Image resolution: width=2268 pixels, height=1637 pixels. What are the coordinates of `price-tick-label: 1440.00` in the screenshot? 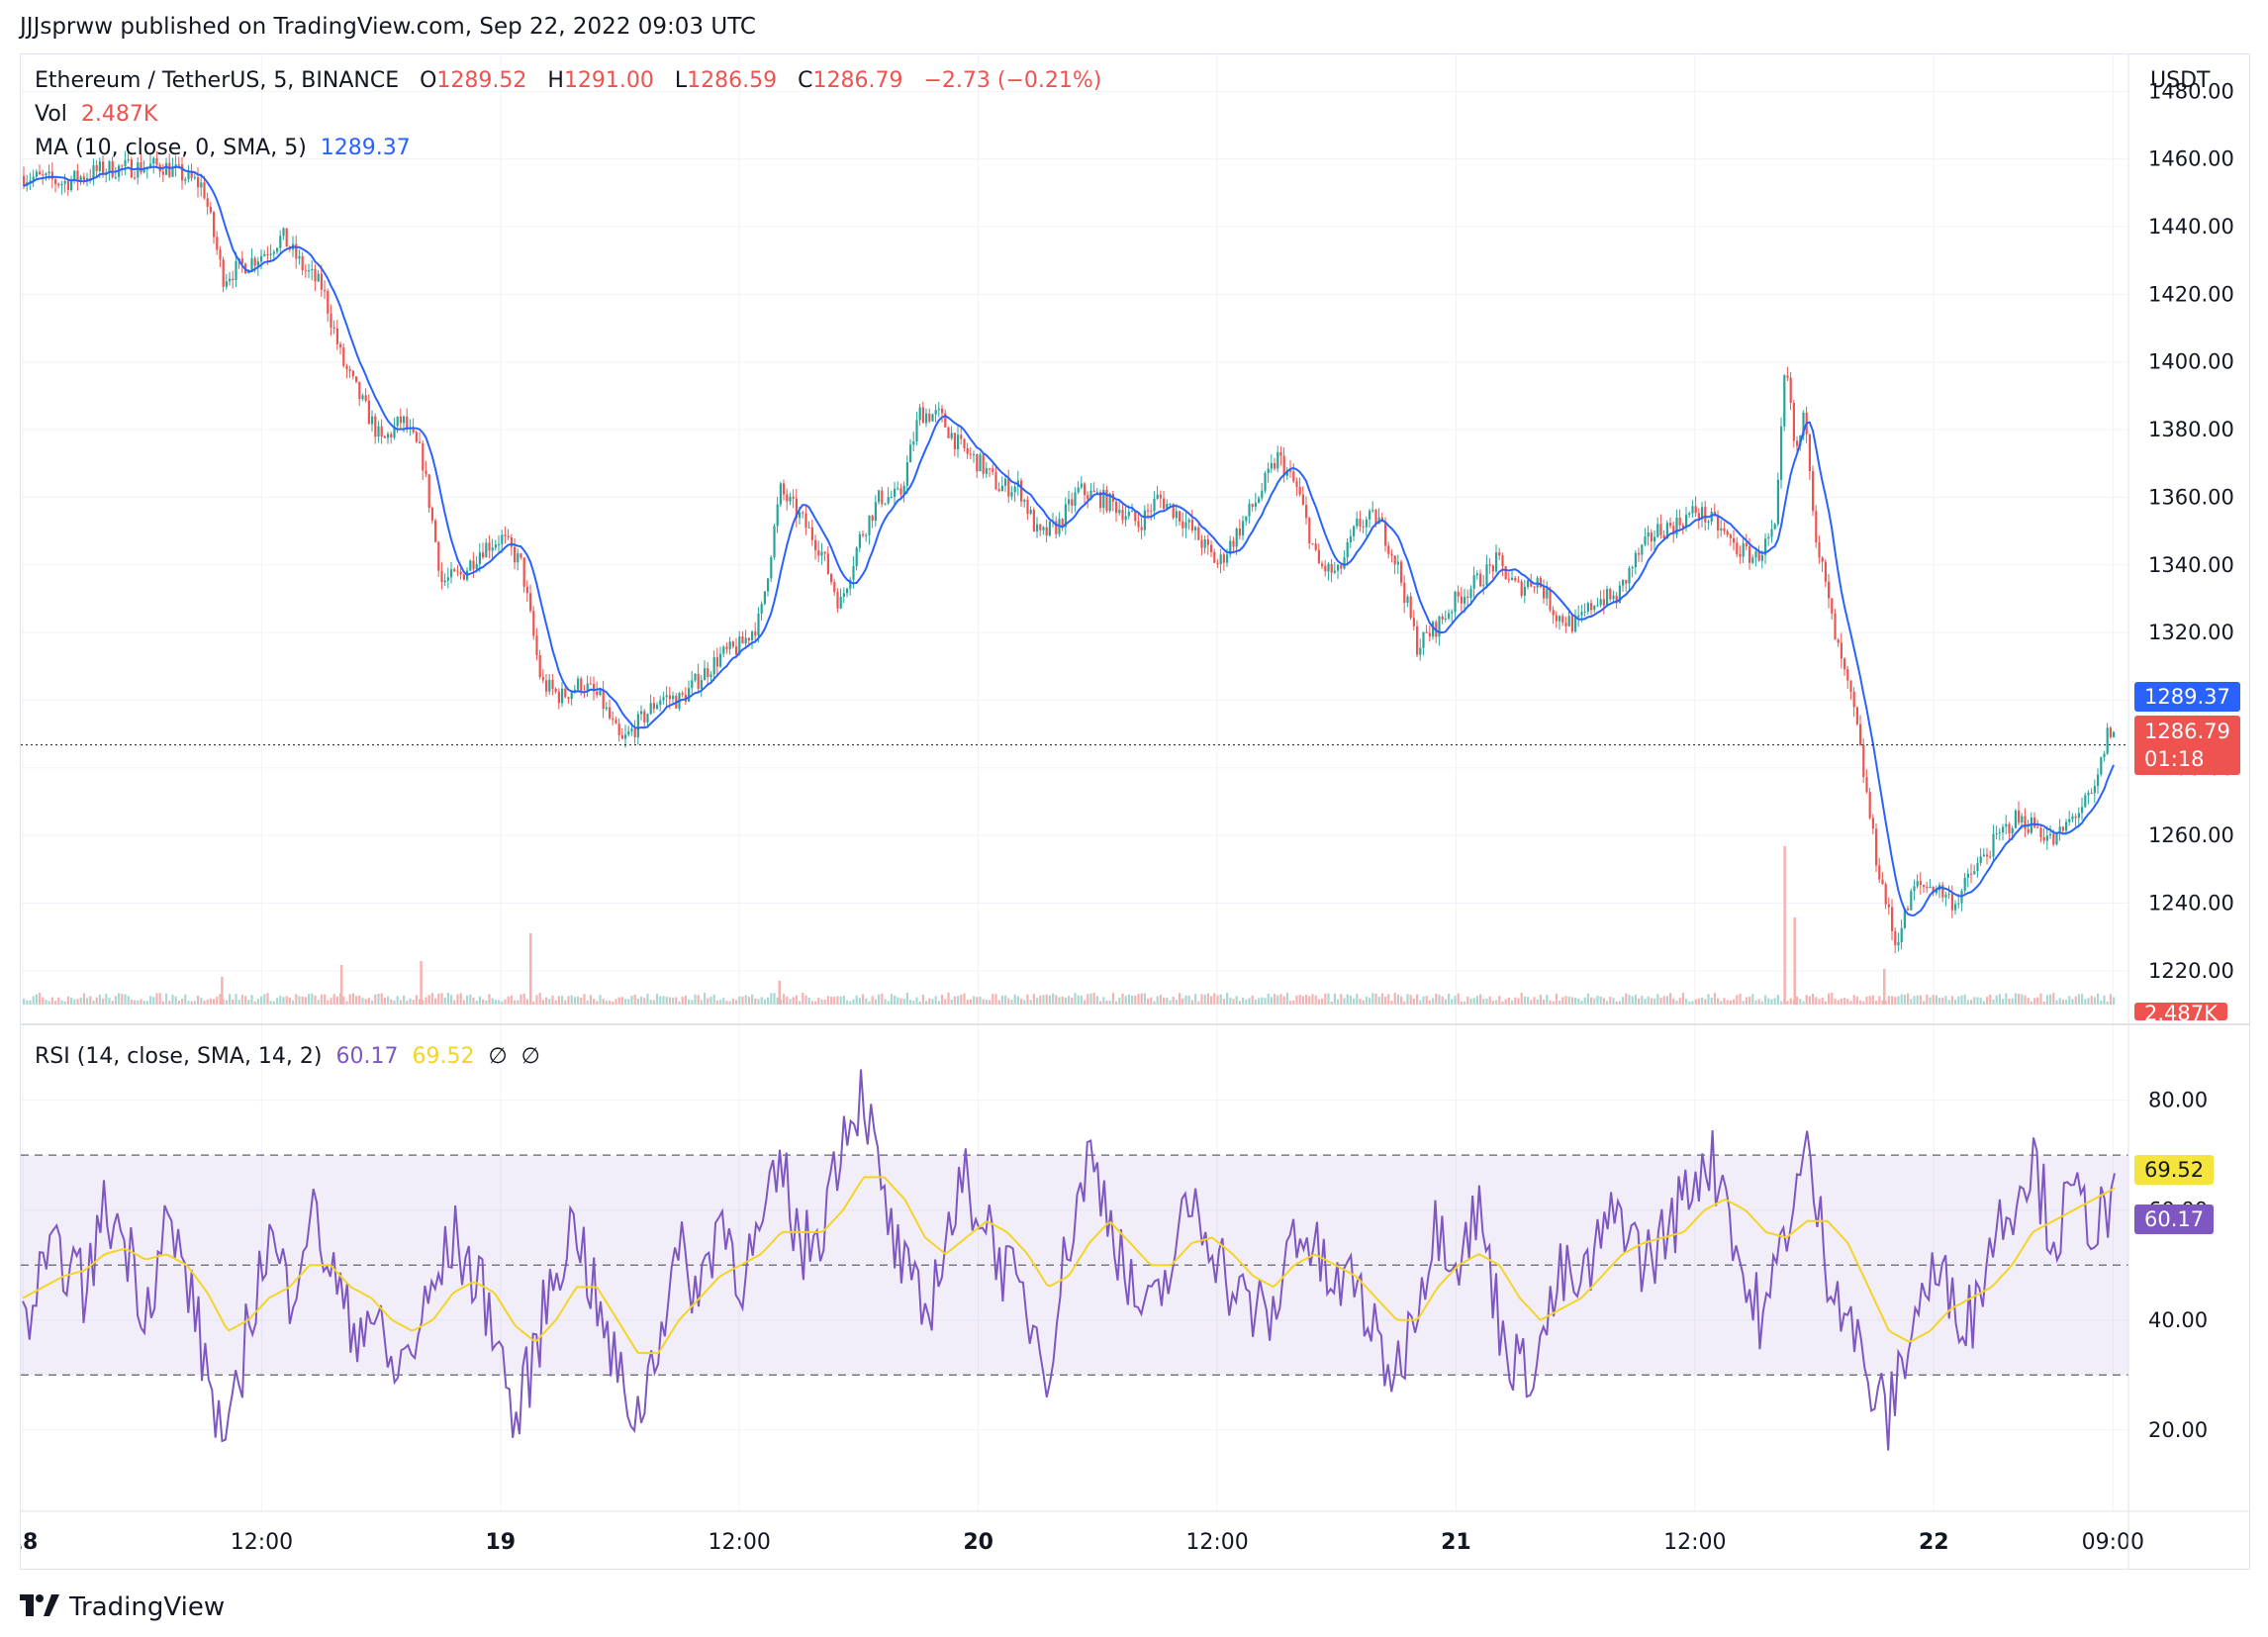 It's located at (2191, 227).